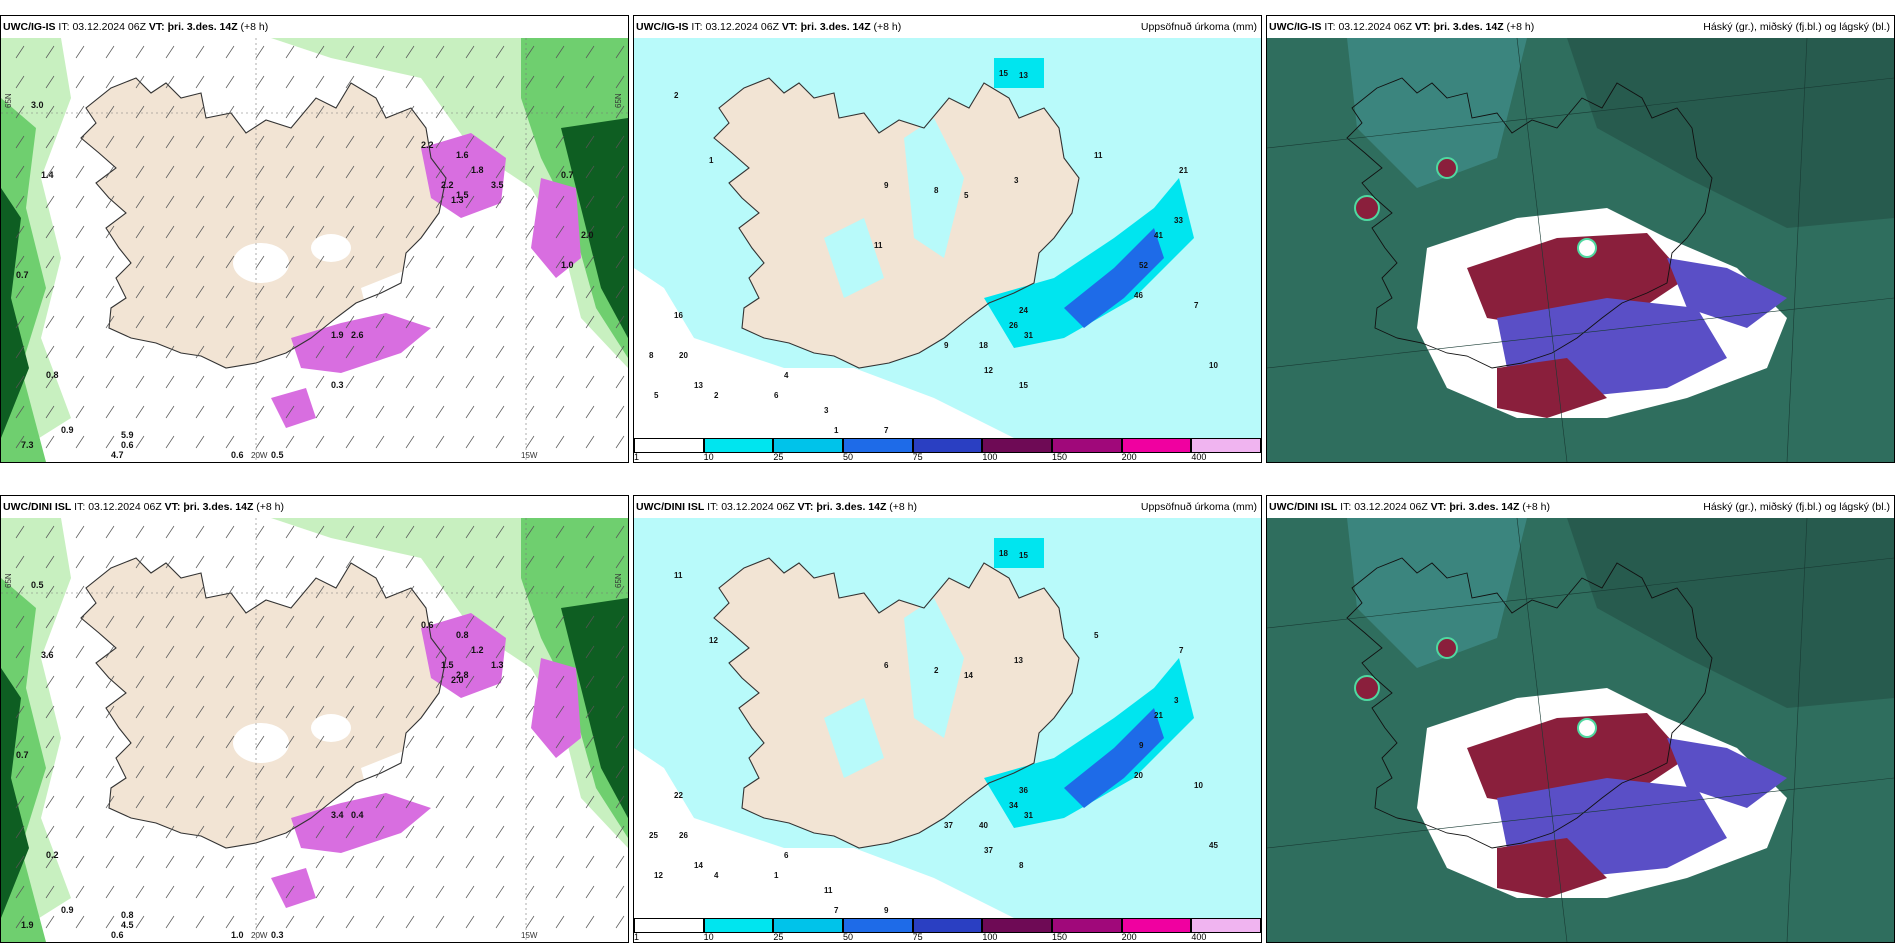  What do you see at coordinates (1019, 553) in the screenshot?
I see `precip-moderate-area` at bounding box center [1019, 553].